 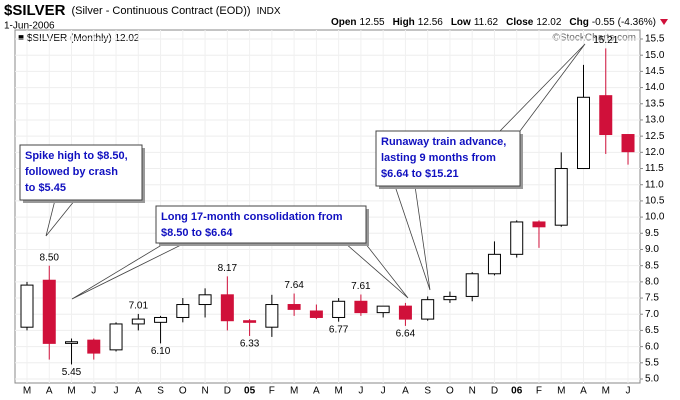 What do you see at coordinates (160, 11) in the screenshot?
I see `chart-subtitle: (Silver - Continuous Contract (EOD))` at bounding box center [160, 11].